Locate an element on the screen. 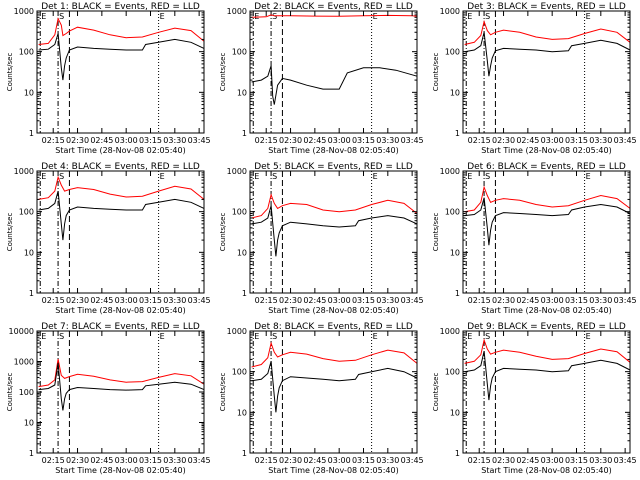 The width and height of the screenshot is (640, 480). panel-title: Det 5: BLACK = Events, RED = LLD is located at coordinates (333, 167).